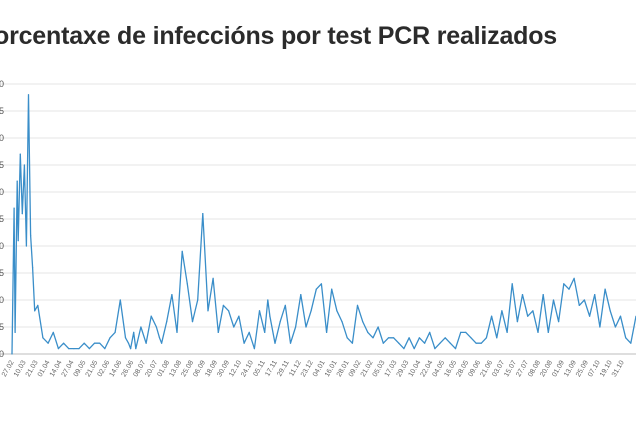  I want to click on y-tick-label: 25, so click(2, 219).